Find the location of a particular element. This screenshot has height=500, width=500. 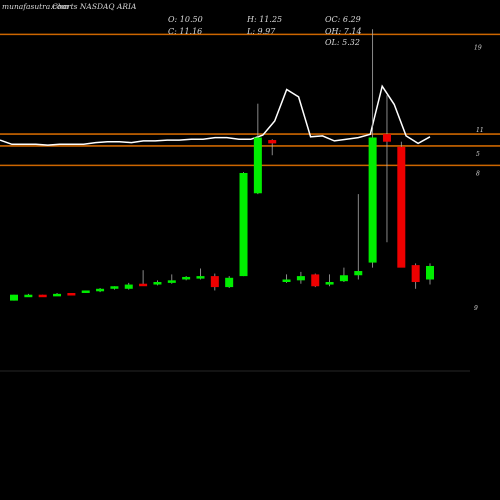

level-label: 11 is located at coordinates (480, 130).